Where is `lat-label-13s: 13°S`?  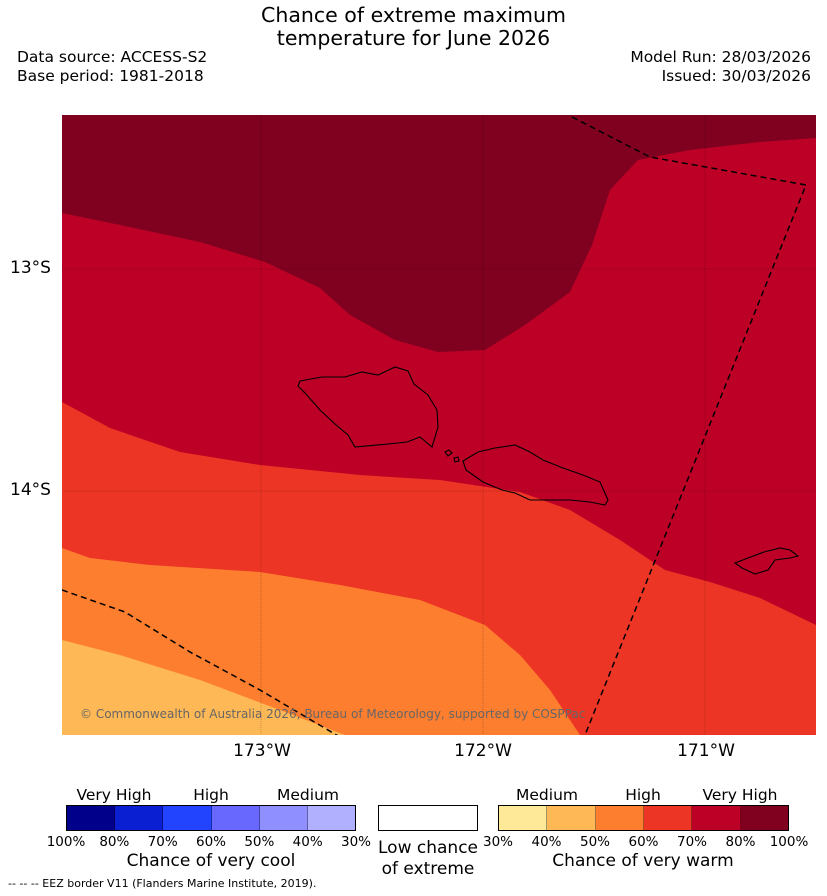 lat-label-13s: 13°S is located at coordinates (30, 268).